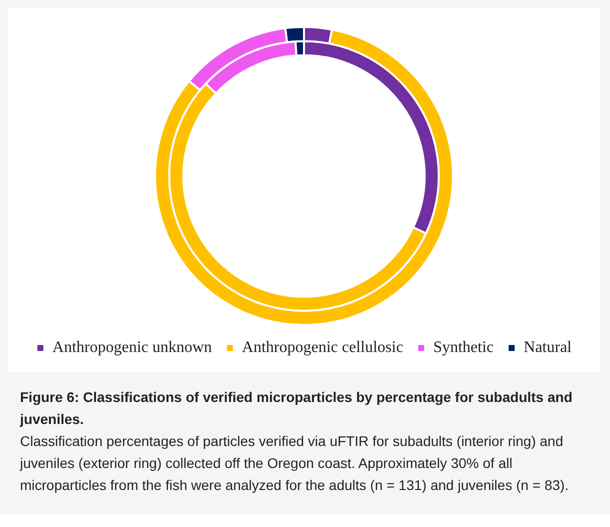  What do you see at coordinates (295, 463) in the screenshot?
I see `text: Classification percentages of particles verified via uFTIR for subadults (interior ring) and juveniles (exterior ring) collected off the Oregon coast. Approximately 30% of all microparticles from the fish were analyzed for the adults (n = 131) and juveniles (n = 83).` at bounding box center [295, 463].